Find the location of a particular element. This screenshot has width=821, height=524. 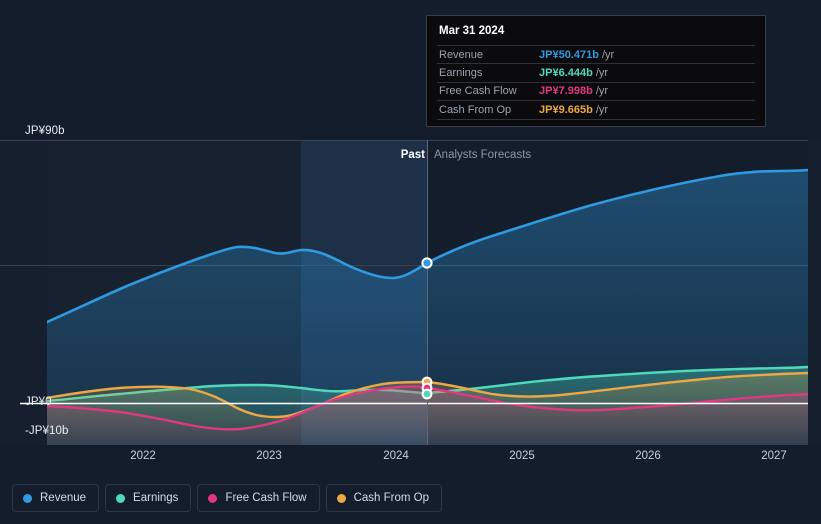

marker-revenue is located at coordinates (427, 263).